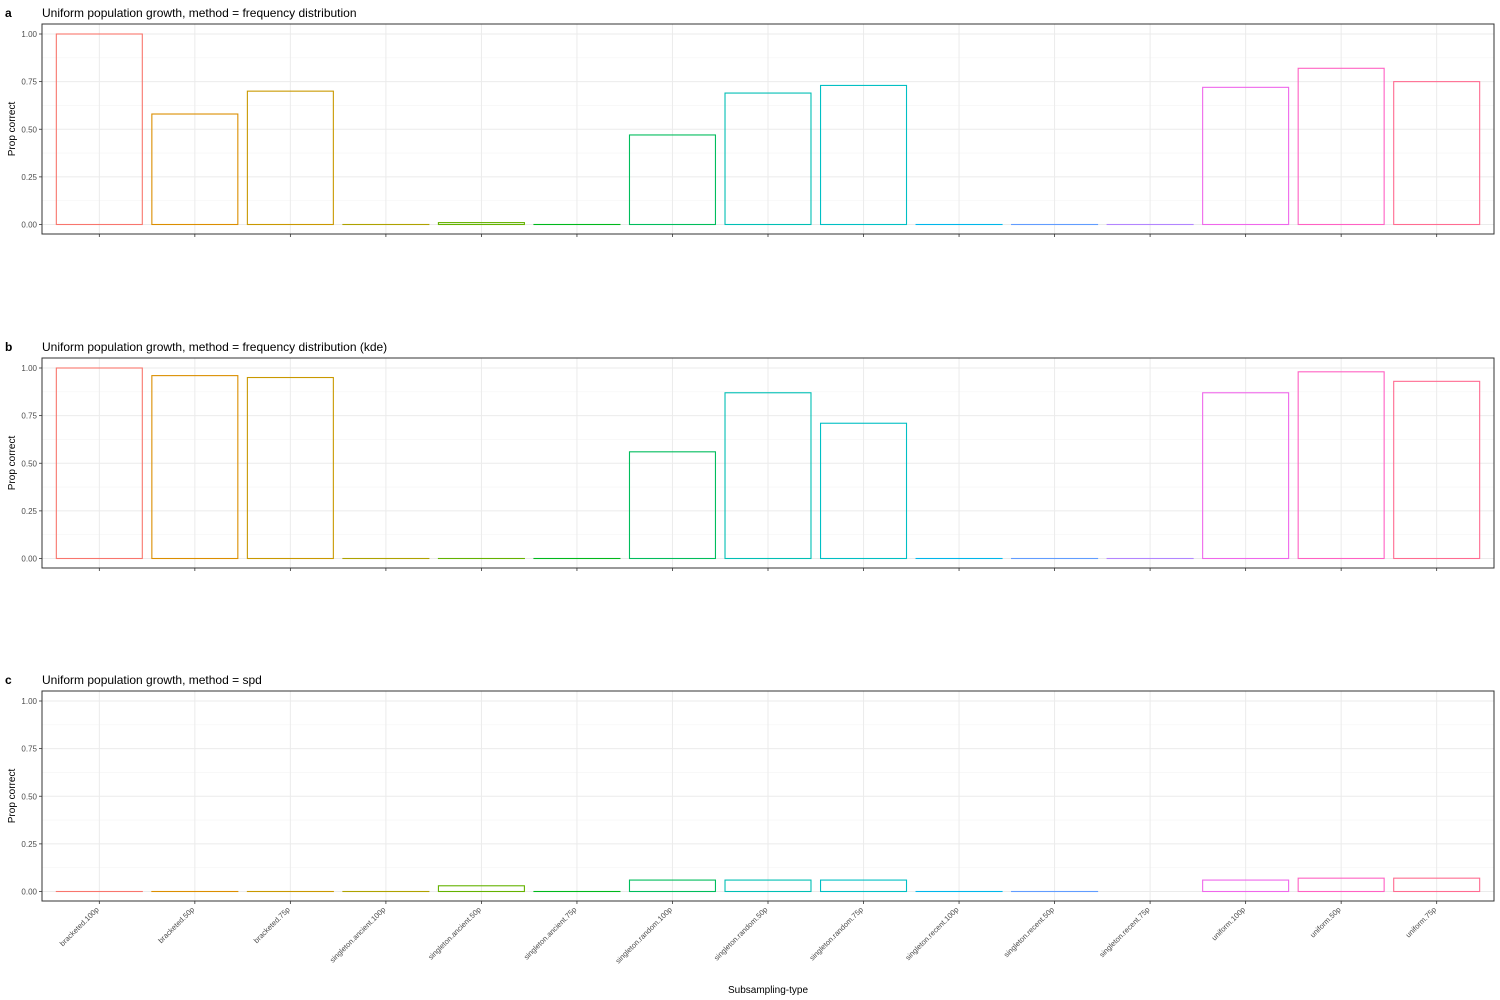  I want to click on x-tick-label: bracketed.100p, so click(79, 926).